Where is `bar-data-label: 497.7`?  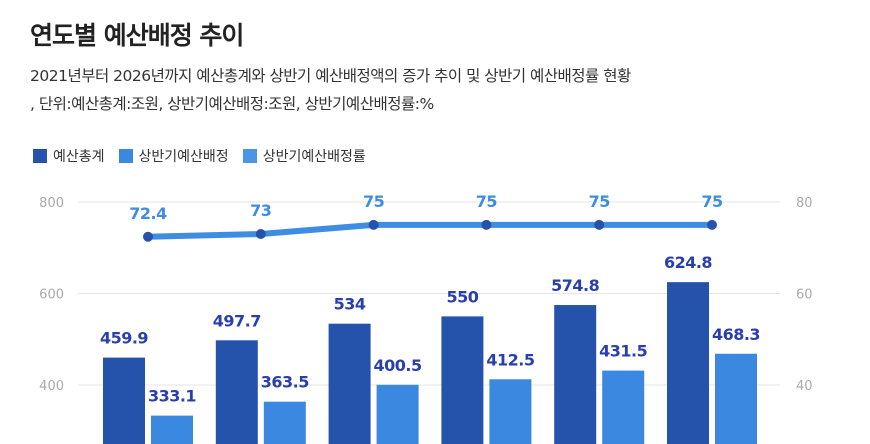 bar-data-label: 497.7 is located at coordinates (237, 320).